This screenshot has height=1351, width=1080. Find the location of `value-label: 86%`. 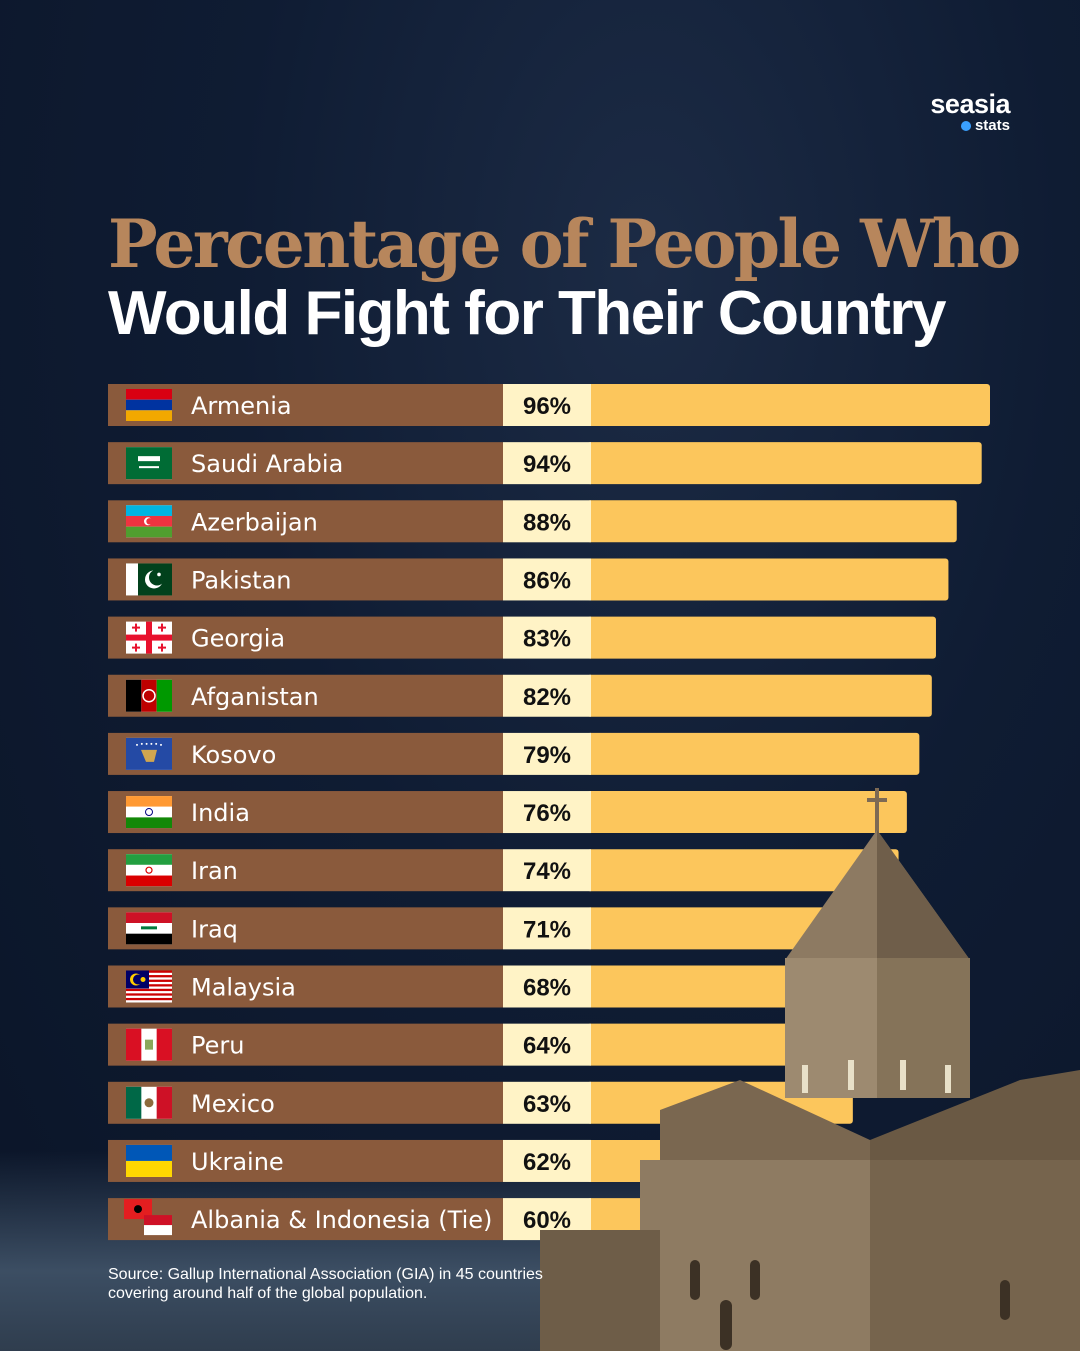

value-label: 86% is located at coordinates (547, 580).